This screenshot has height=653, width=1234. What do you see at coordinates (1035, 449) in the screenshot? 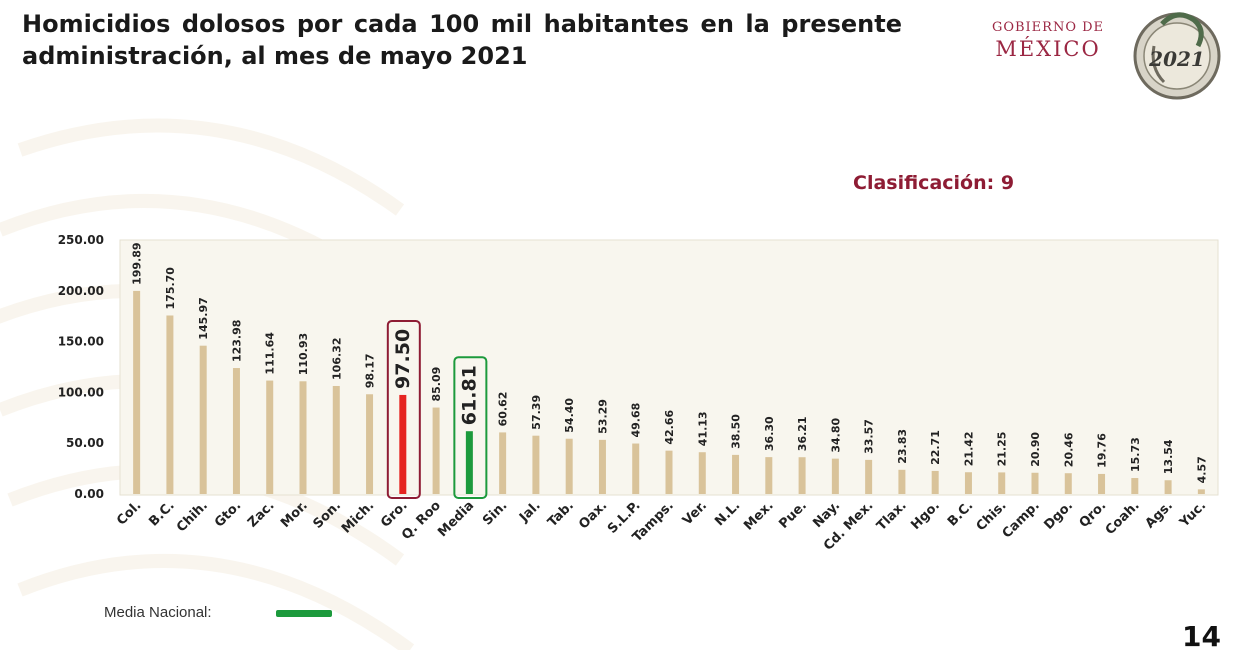
I see `bar-value-label: 20.90` at bounding box center [1035, 449].